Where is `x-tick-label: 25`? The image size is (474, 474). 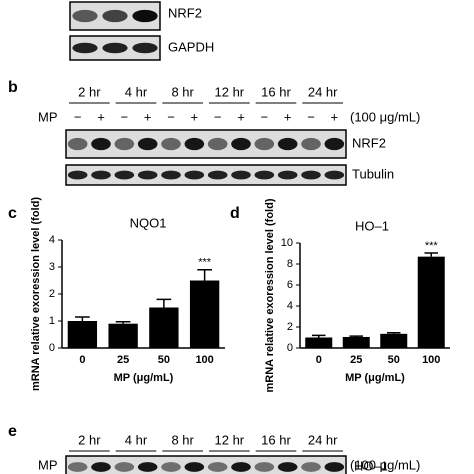
x-tick-label: 25 is located at coordinates (123, 360).